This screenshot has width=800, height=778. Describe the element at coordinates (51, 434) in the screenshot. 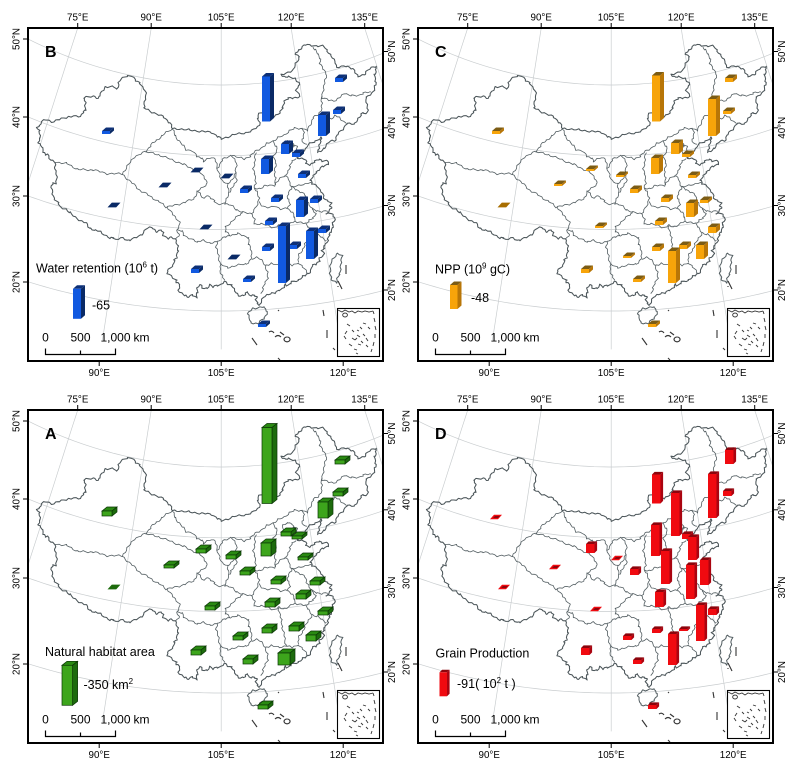

I see `svg-text: A` at that location.